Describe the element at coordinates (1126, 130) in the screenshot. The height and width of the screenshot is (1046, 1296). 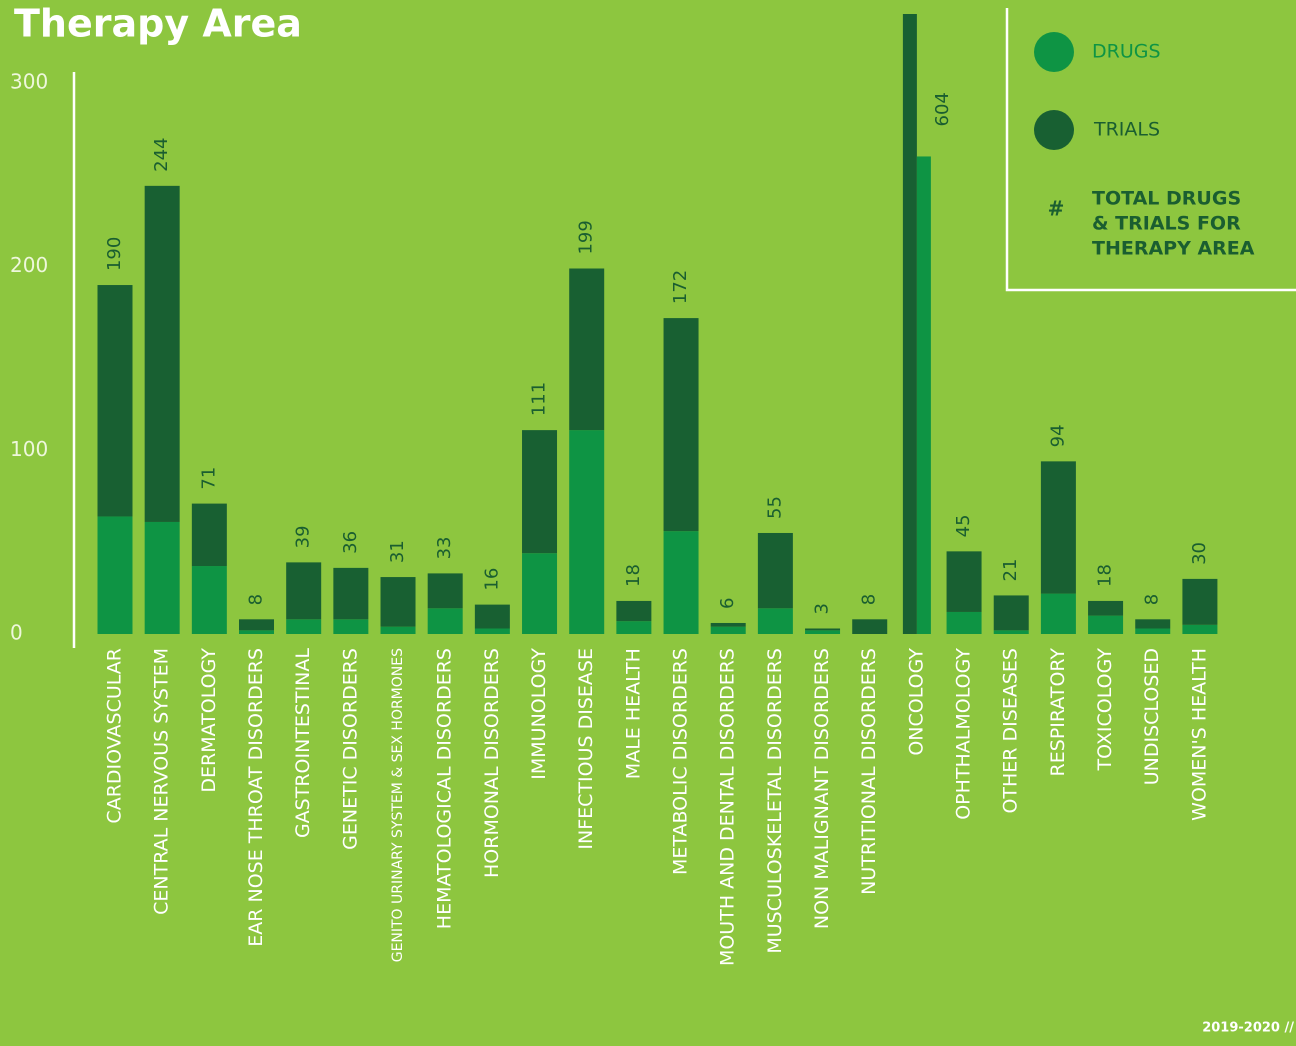
I see `legend-label: TRIALS` at that location.